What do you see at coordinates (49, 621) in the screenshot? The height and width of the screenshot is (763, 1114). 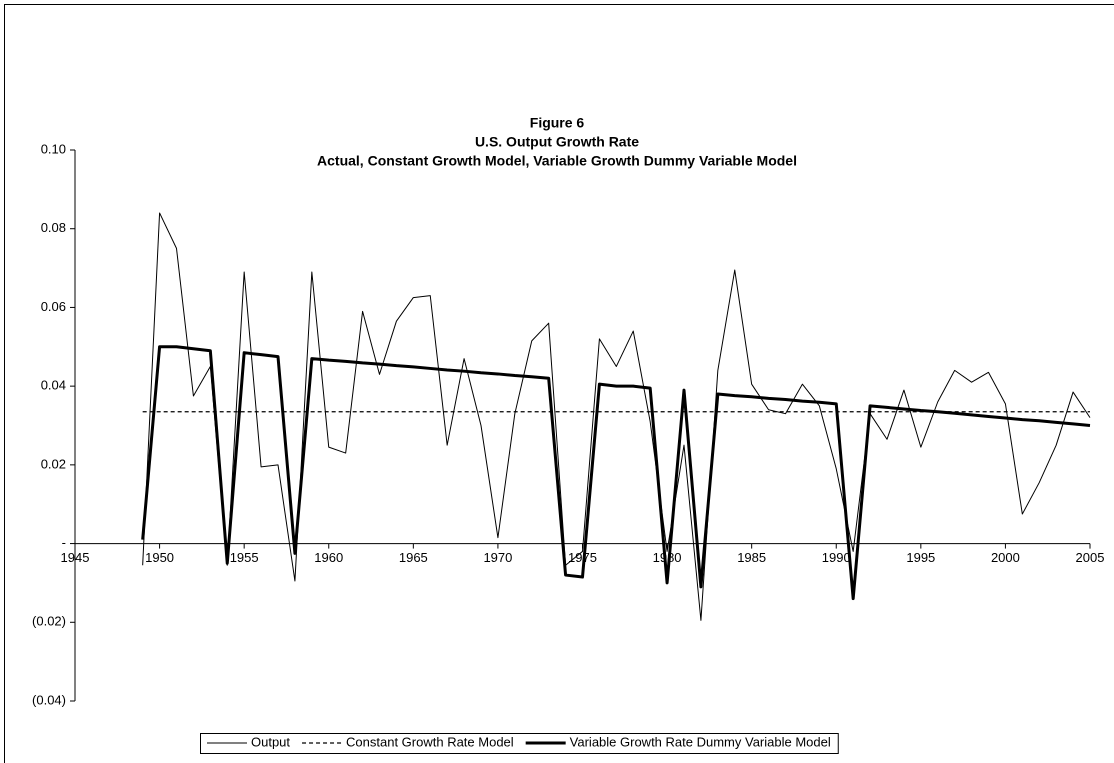 I see `y-tick-label: (0.02)` at bounding box center [49, 621].